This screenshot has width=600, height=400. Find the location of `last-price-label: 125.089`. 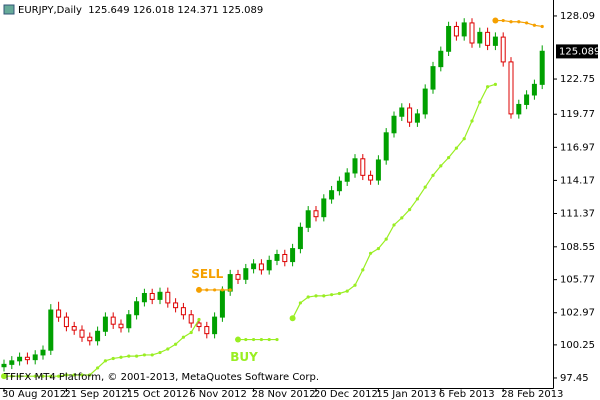

last-price-label: 125.089 is located at coordinates (579, 51).